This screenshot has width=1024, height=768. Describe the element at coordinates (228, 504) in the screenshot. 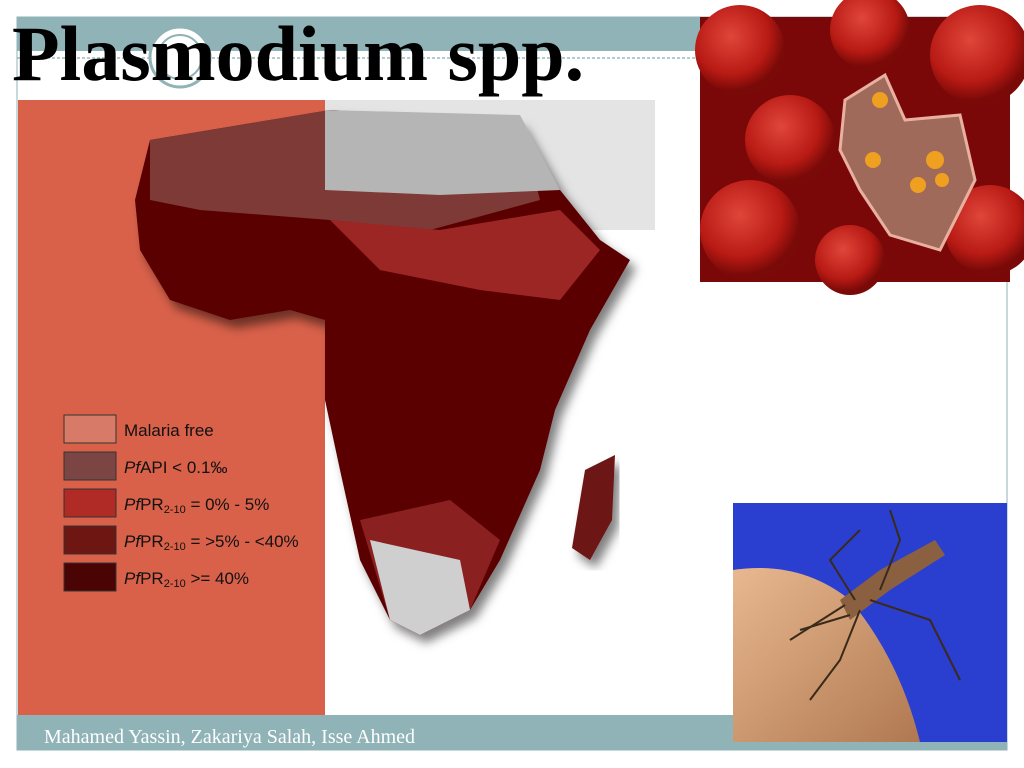

I see `legend-rest: = 0% - 5%` at that location.